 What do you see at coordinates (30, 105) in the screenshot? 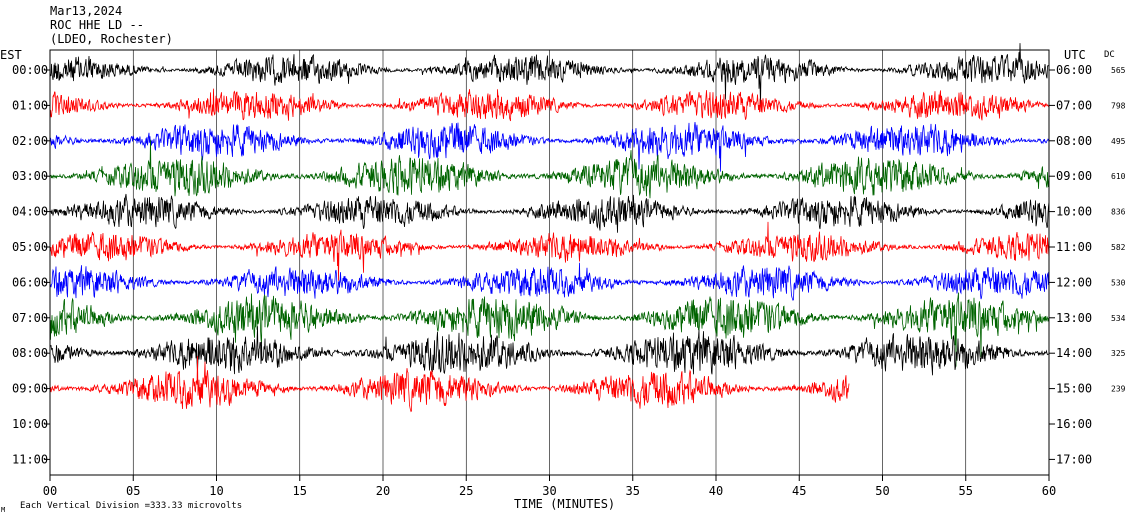
I see `y-tick-label-est: 01:00` at bounding box center [30, 105].